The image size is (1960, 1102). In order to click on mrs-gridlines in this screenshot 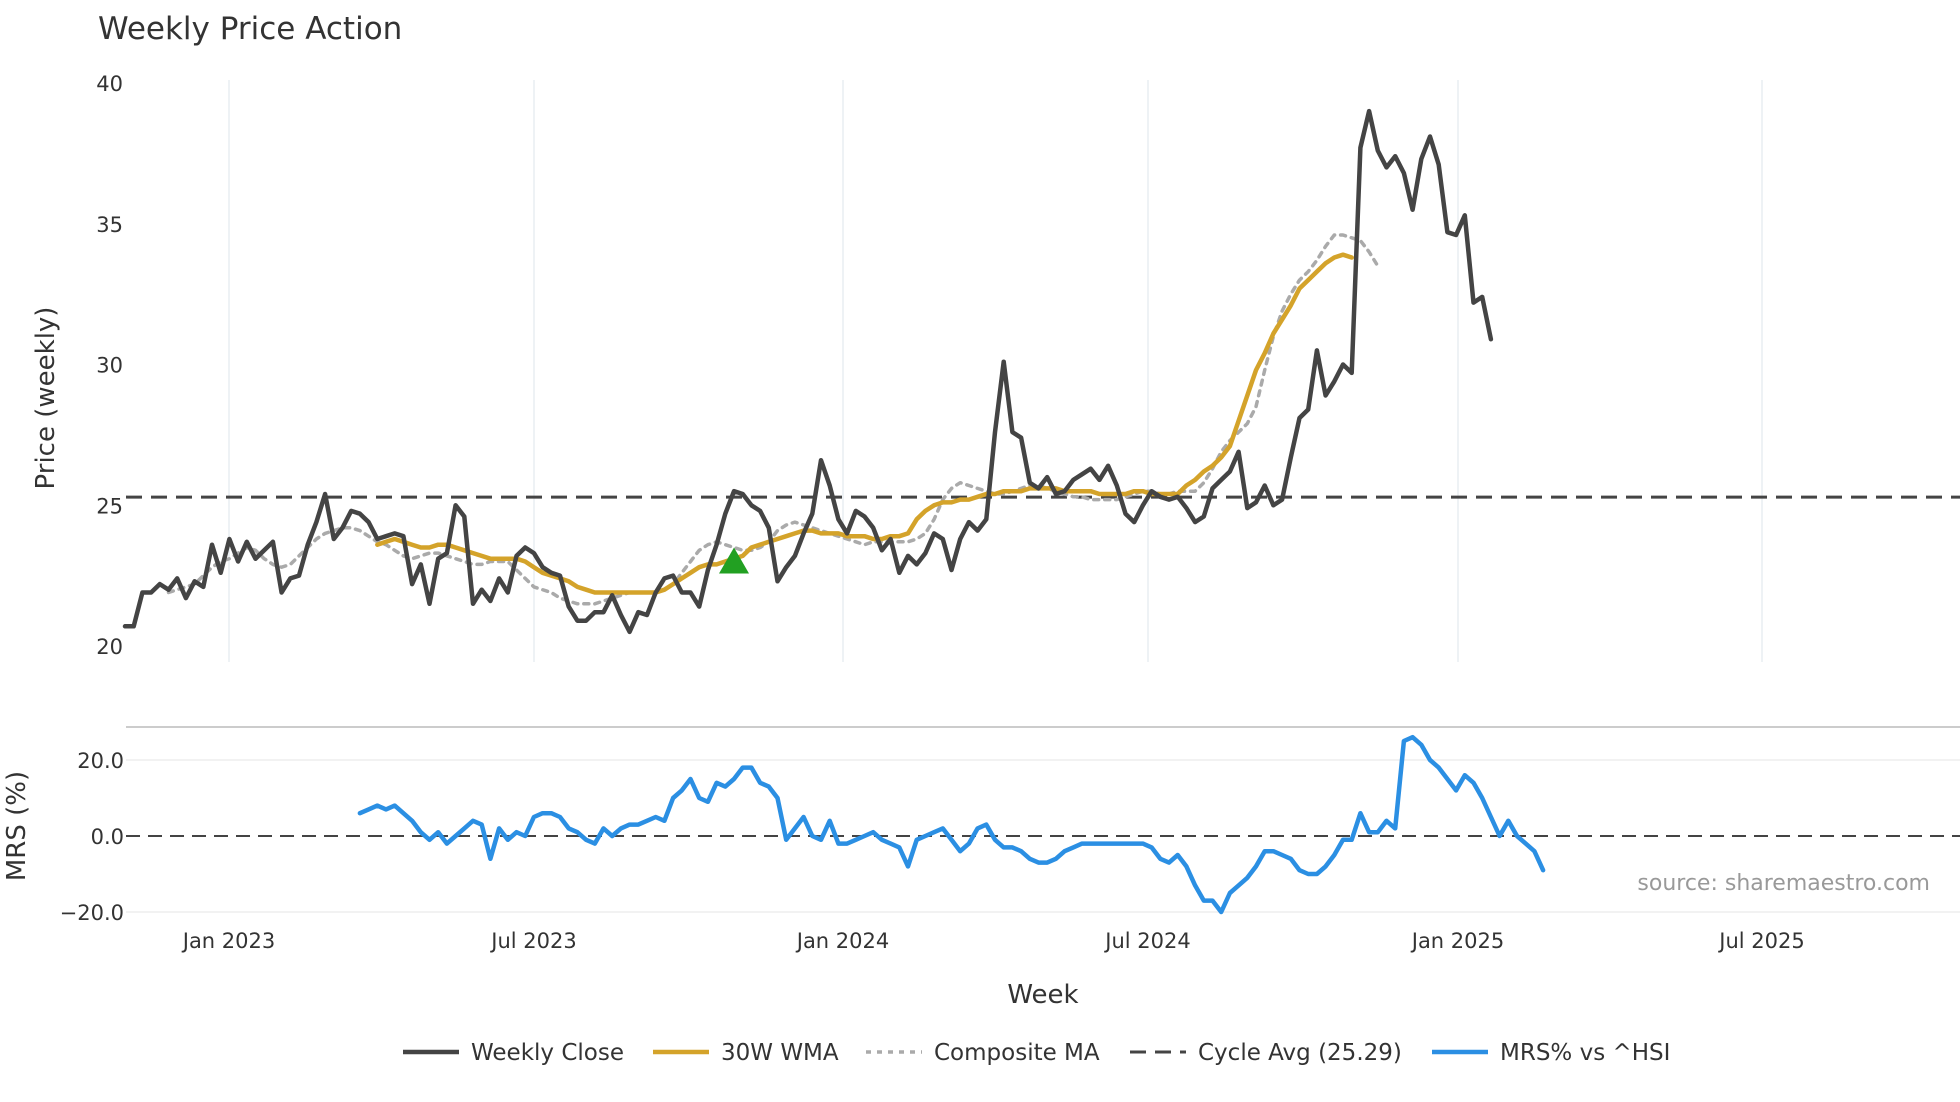, I will do `click(1043, 836)`.